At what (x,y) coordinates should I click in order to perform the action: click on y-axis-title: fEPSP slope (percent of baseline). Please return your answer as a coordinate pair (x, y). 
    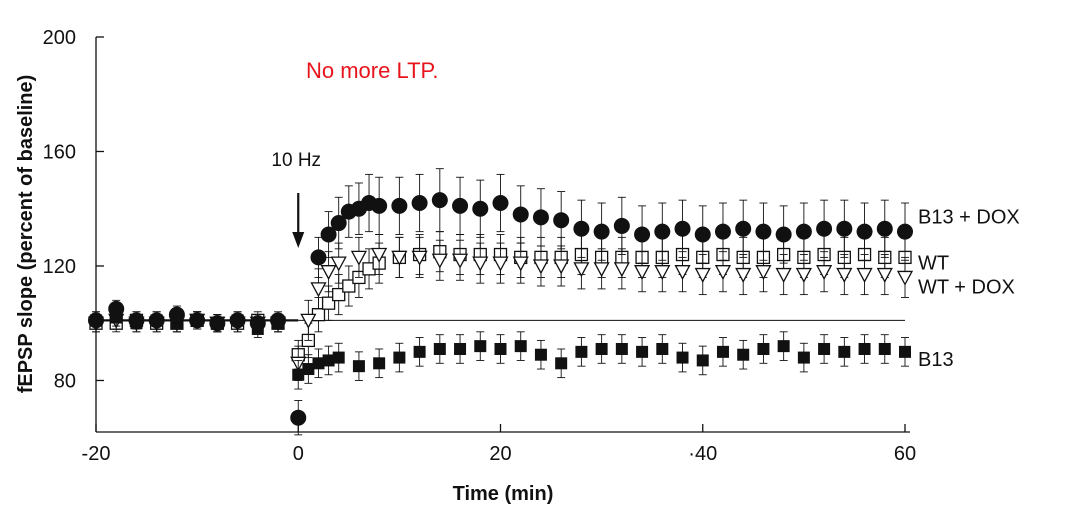
    Looking at the image, I should click on (26, 234).